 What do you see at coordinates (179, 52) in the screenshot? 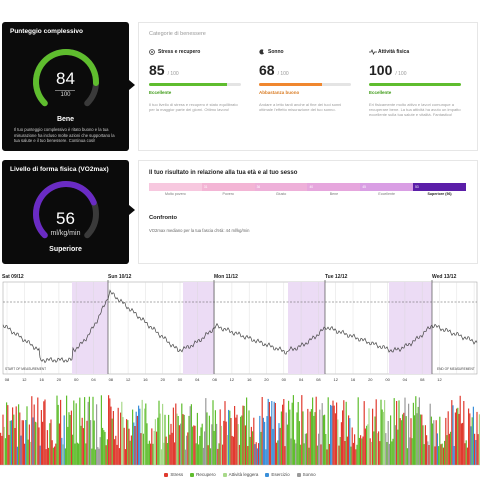
I see `metric-name-text: Stress e recupero` at bounding box center [179, 52].